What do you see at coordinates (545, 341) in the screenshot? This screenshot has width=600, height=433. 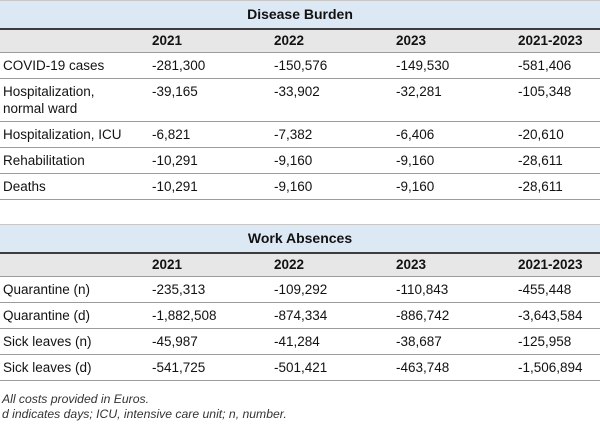 I see `cell-value: -125,958` at bounding box center [545, 341].